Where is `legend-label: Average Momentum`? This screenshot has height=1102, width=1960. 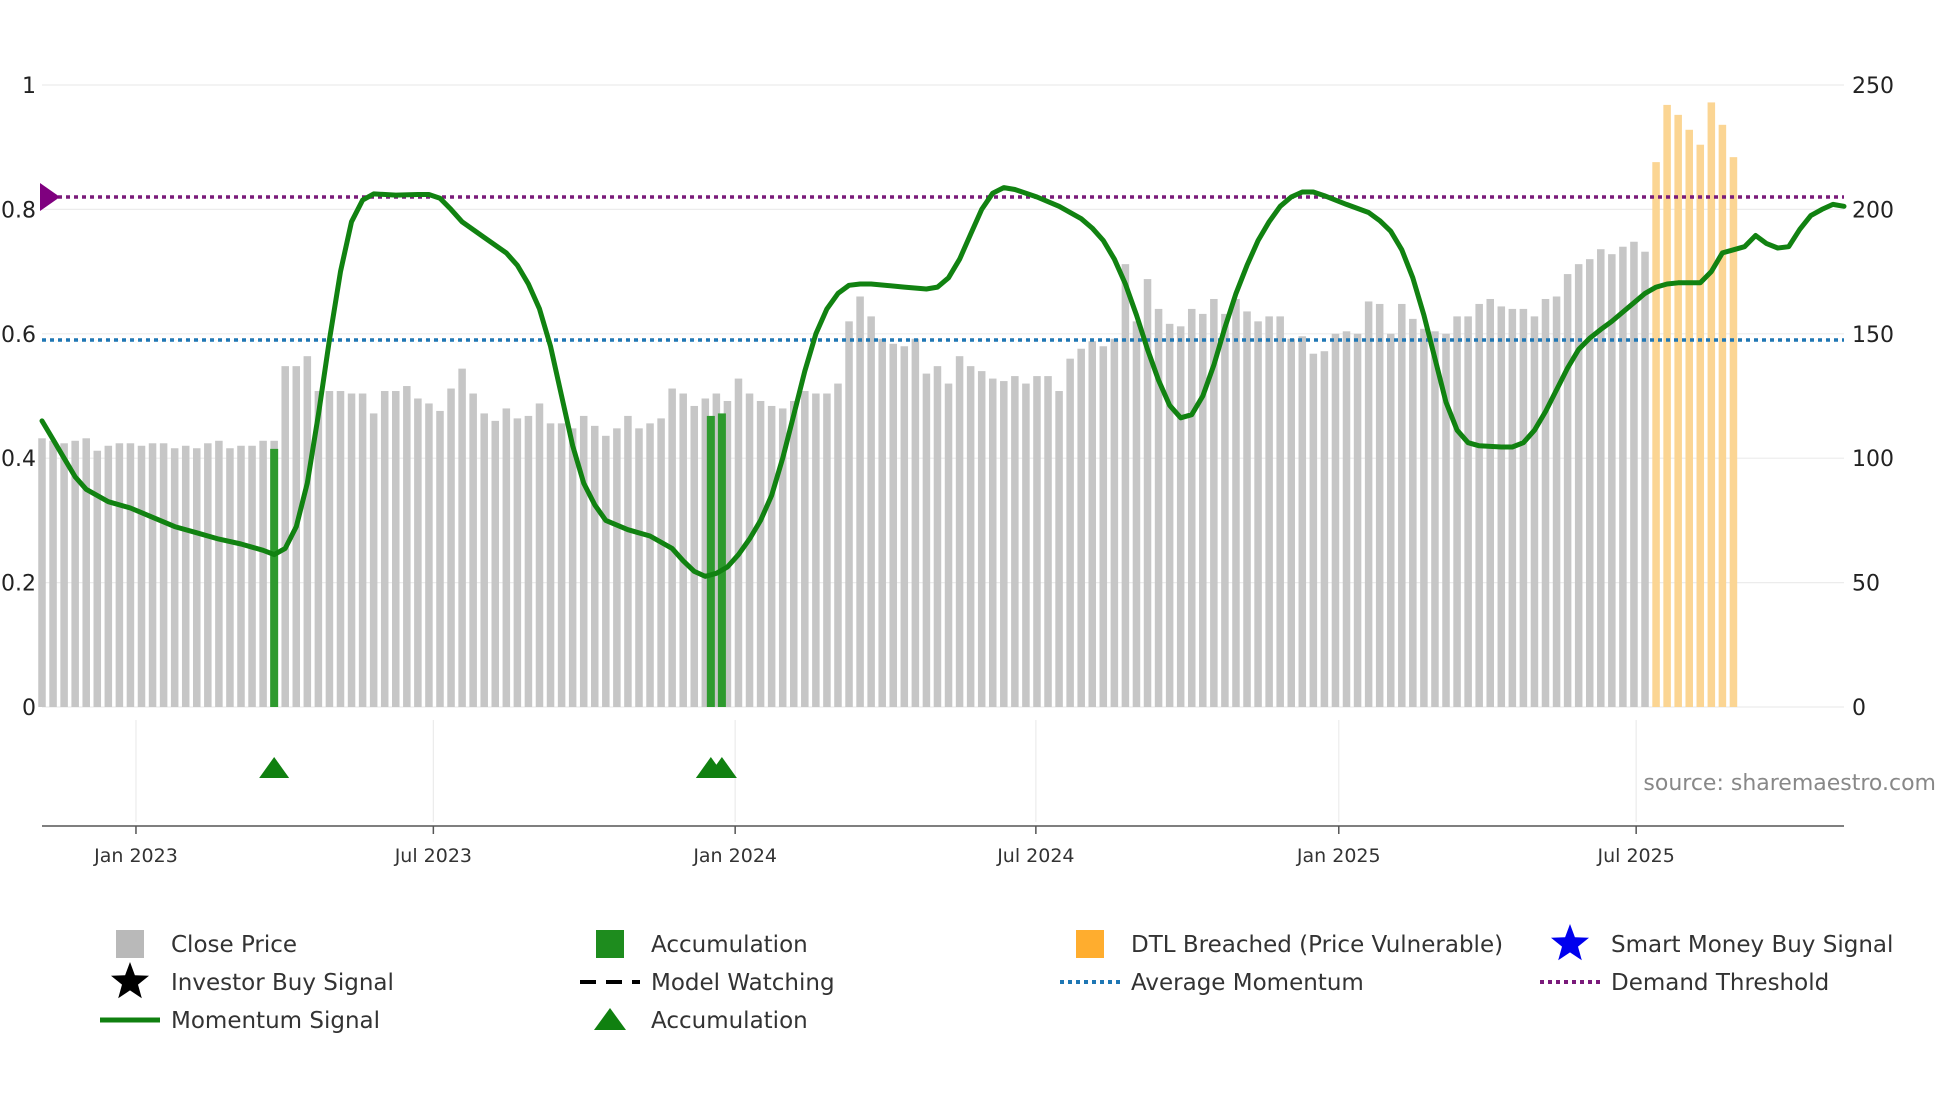 legend-label: Average Momentum is located at coordinates (1247, 983).